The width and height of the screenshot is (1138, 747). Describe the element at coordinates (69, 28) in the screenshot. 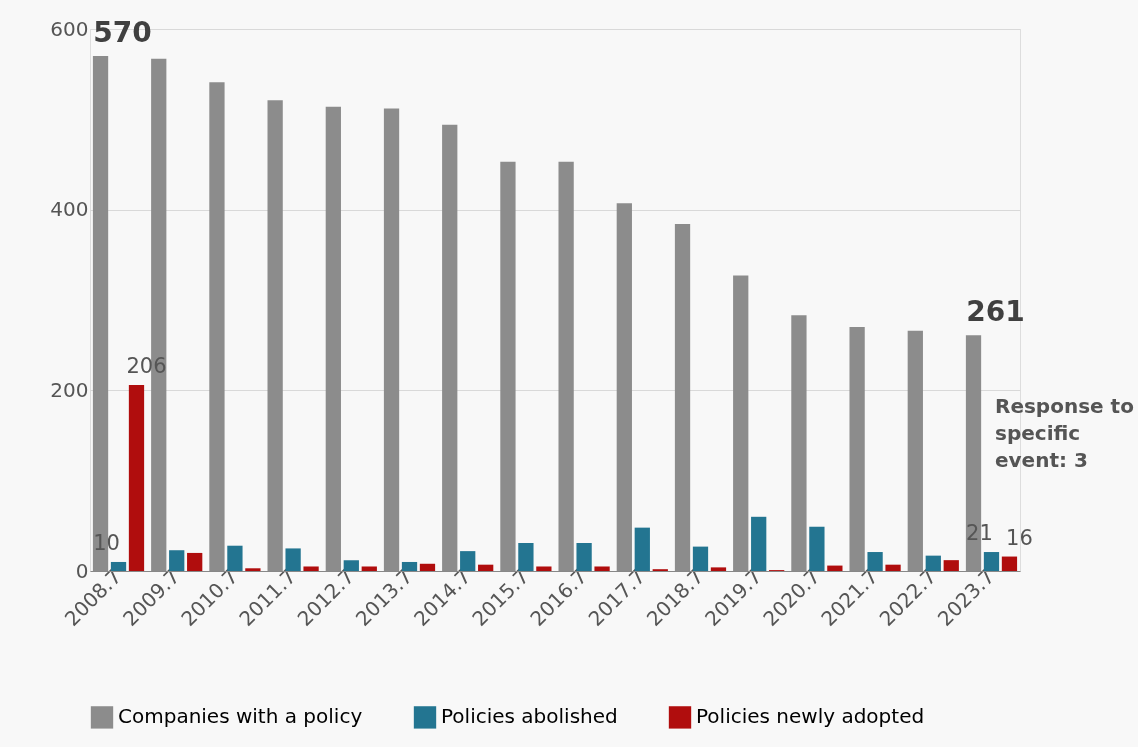

I see `y-tick-label: 600` at that location.